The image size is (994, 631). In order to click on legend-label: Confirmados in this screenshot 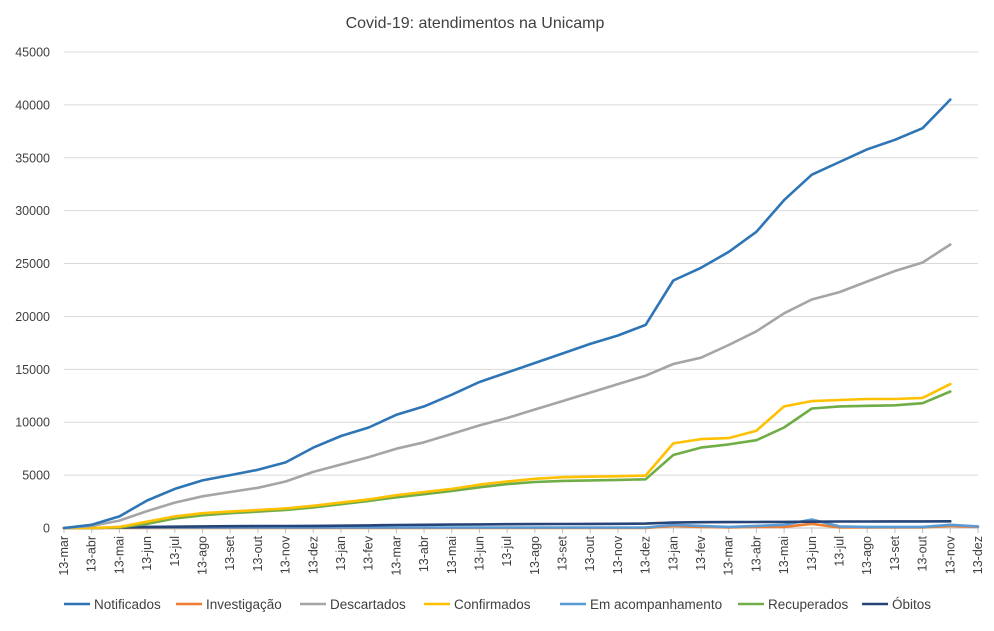, I will do `click(492, 604)`.